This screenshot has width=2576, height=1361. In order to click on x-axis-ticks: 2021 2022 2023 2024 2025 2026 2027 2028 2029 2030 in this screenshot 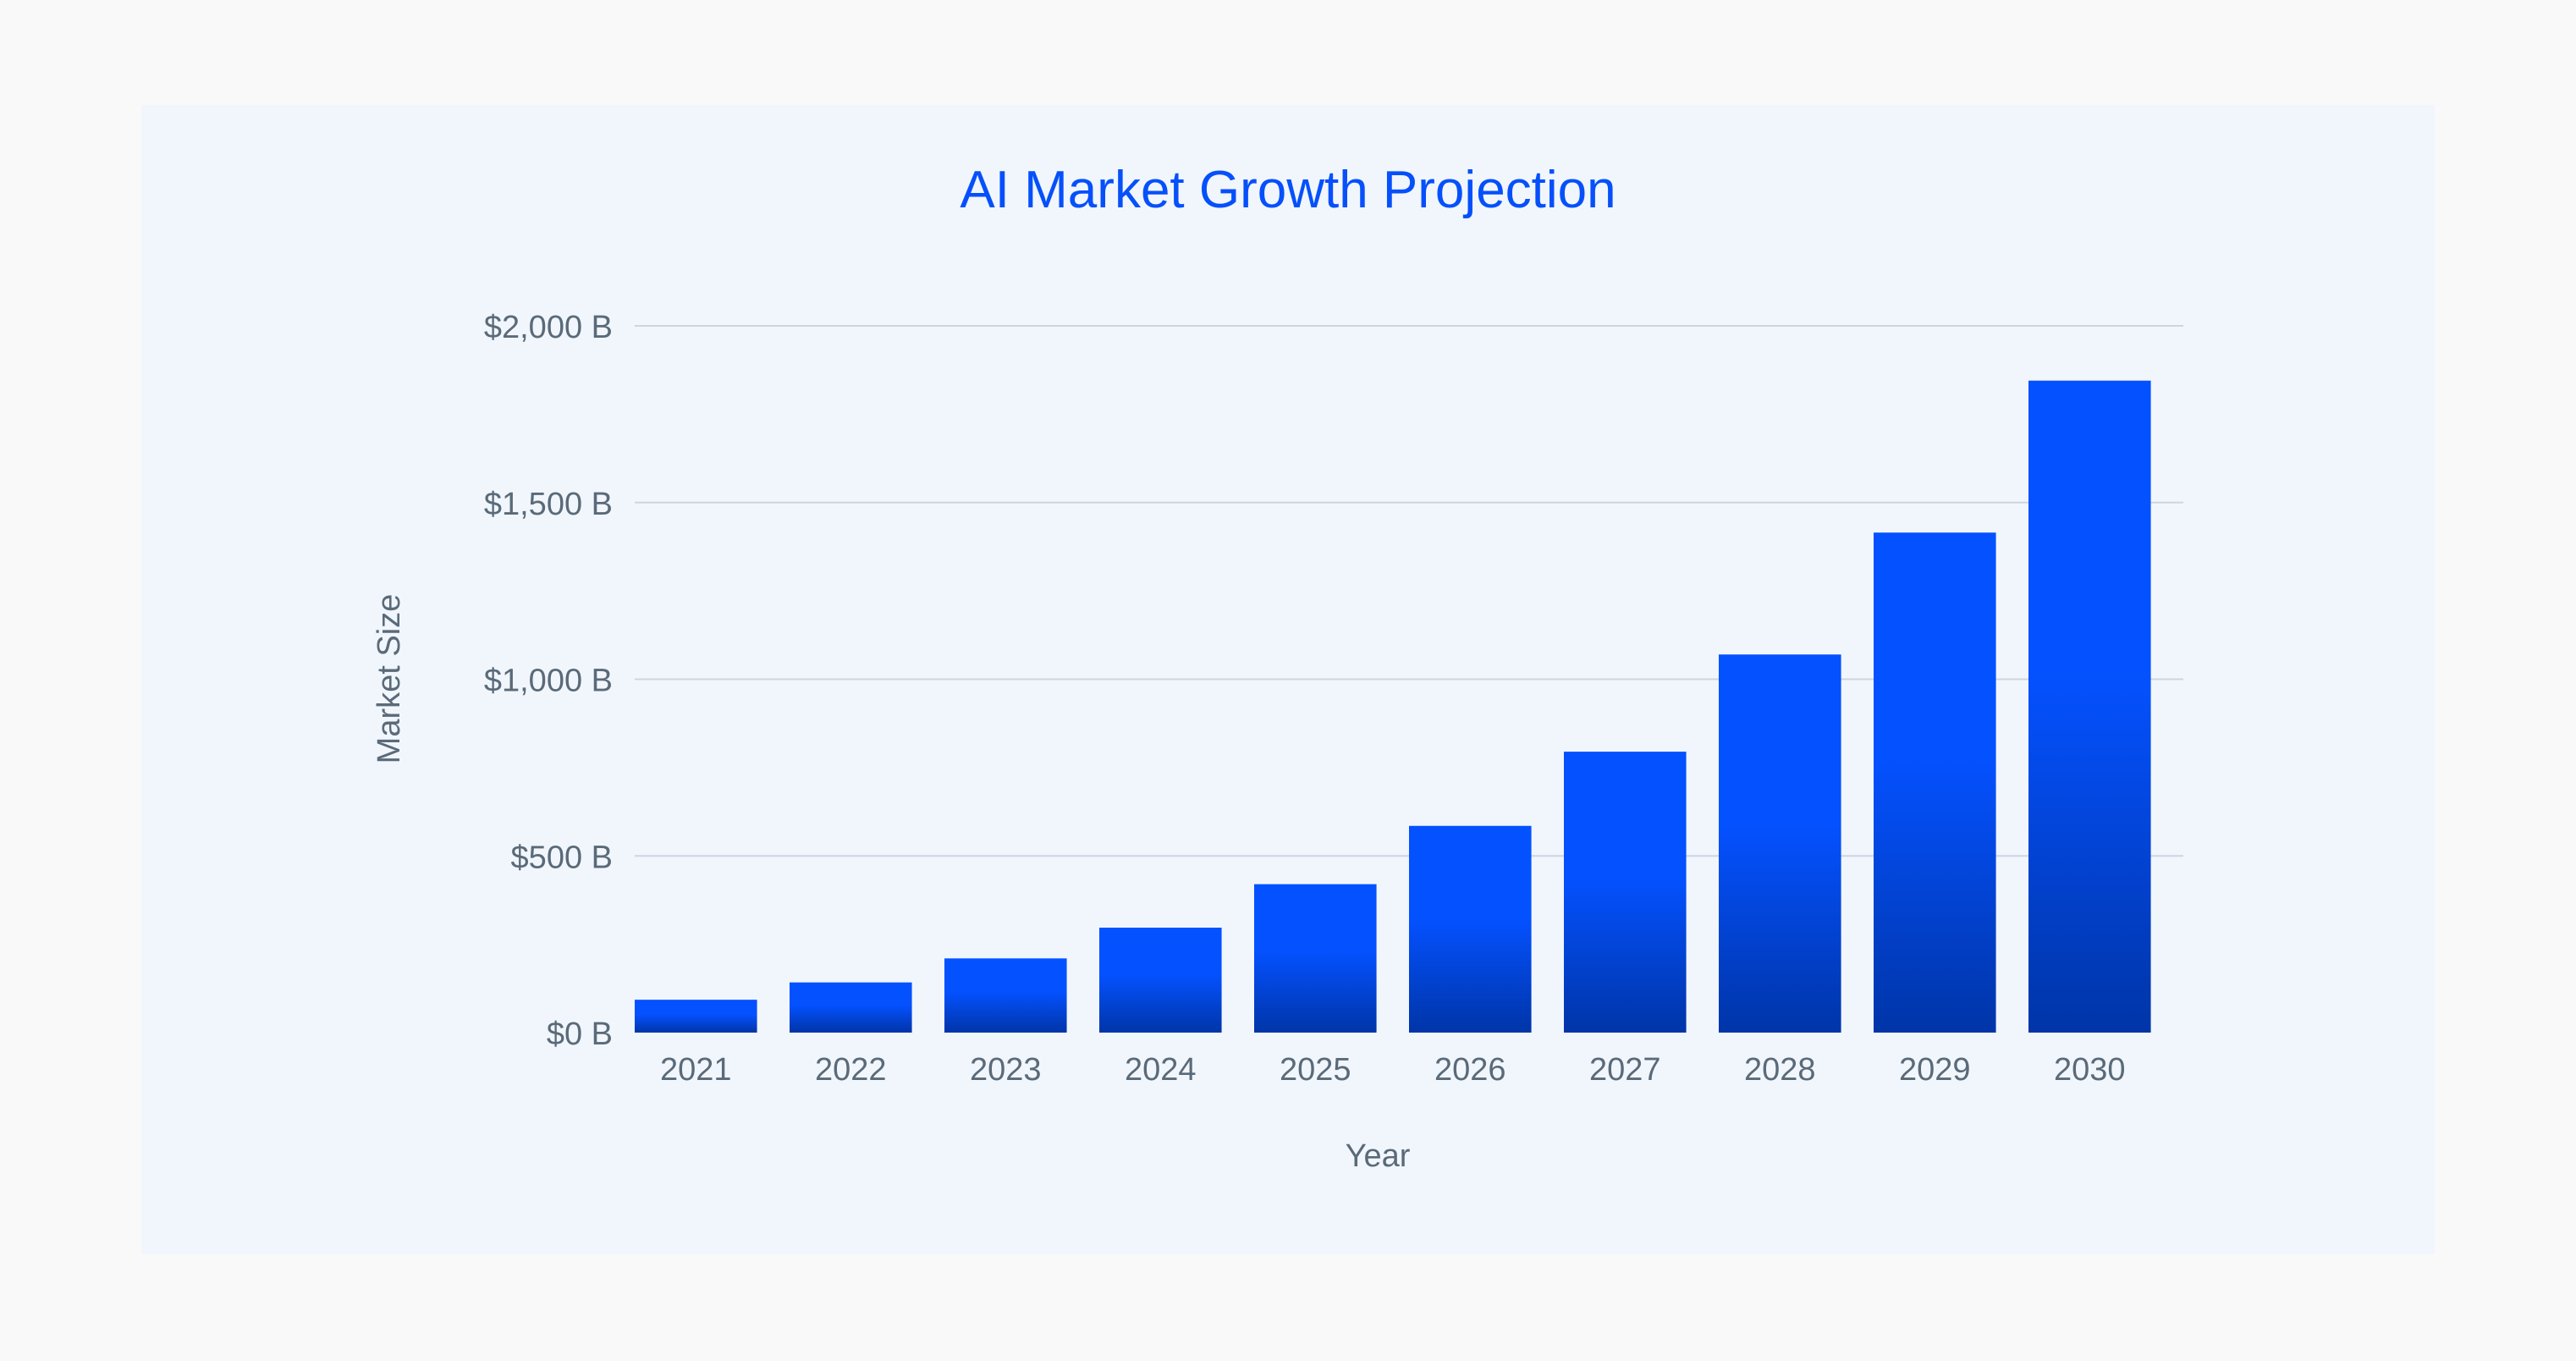, I will do `click(1393, 1070)`.